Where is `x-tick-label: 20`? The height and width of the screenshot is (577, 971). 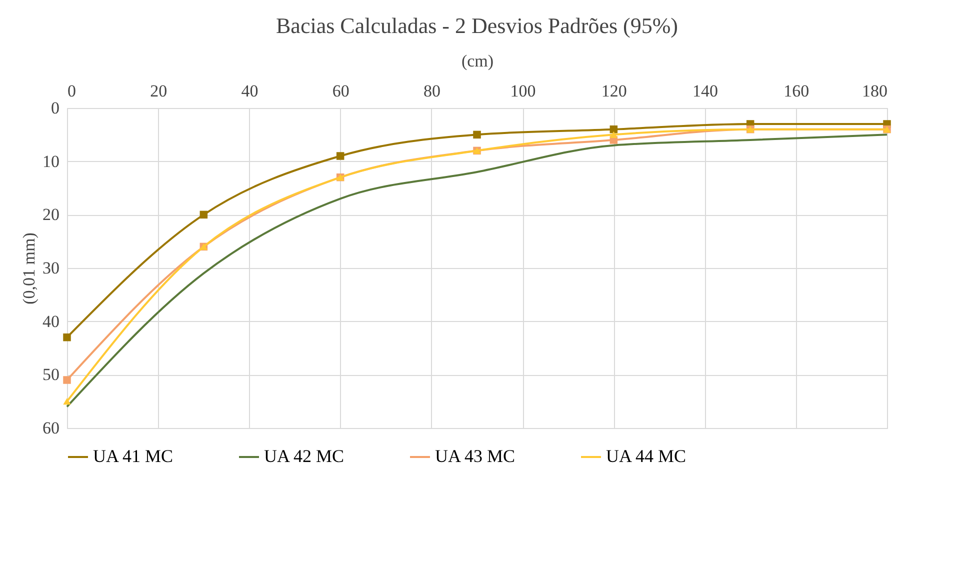 x-tick-label: 20 is located at coordinates (159, 91).